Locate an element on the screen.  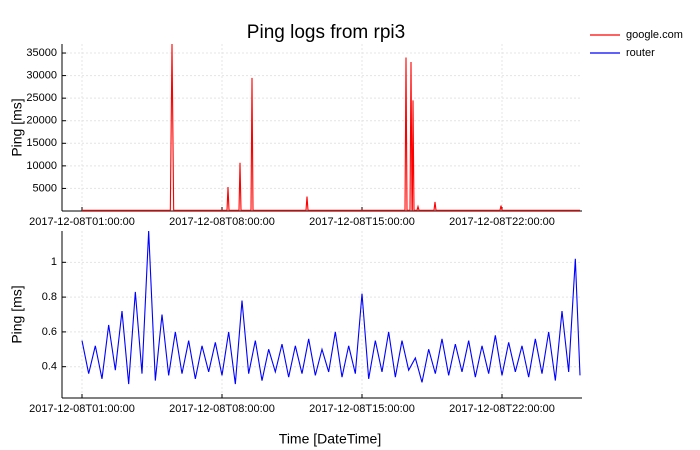
y-tick-label: 20000 is located at coordinates (41, 121).